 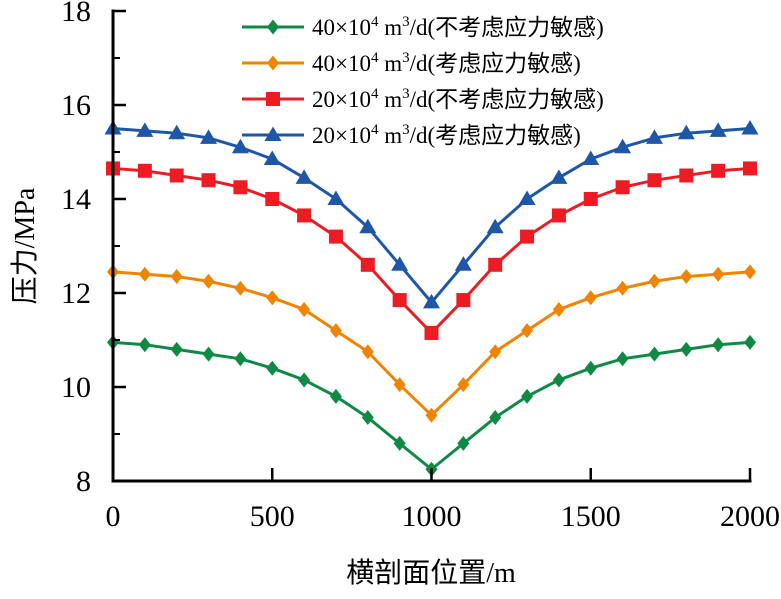 I want to click on legend-square-icon, so click(x=273, y=99).